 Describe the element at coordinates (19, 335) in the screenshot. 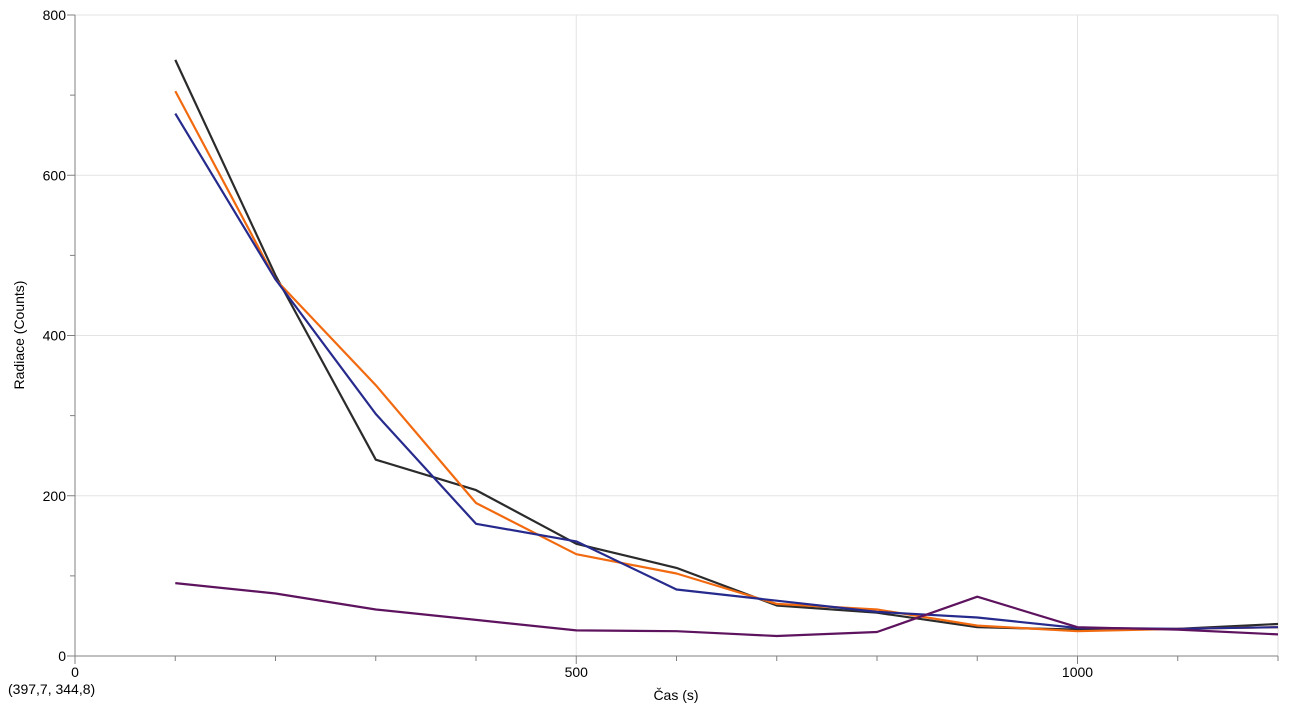

I see `y-axis-title: Radiace (Counts)` at that location.